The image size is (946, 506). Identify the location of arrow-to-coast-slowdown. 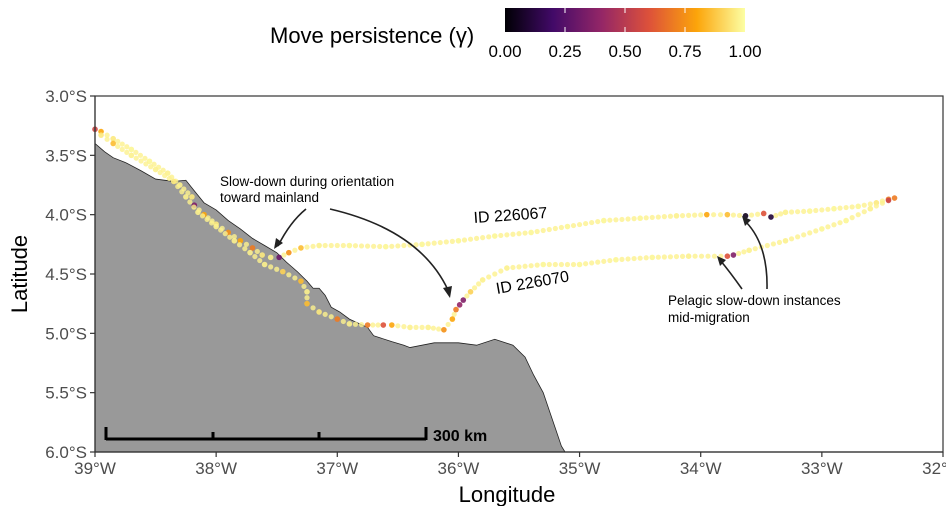
(389, 249).